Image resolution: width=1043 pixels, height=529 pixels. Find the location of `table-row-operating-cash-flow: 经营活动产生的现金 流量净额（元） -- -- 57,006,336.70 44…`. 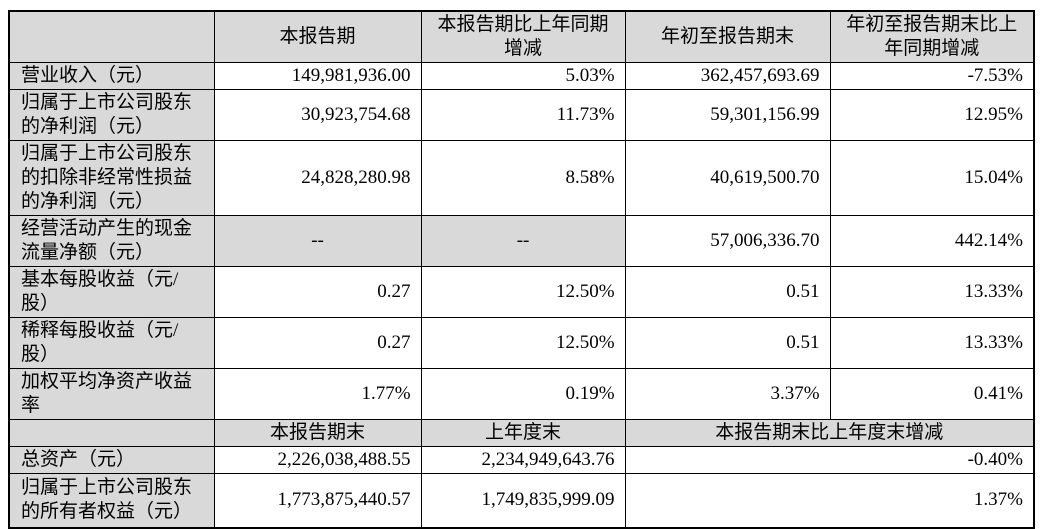

table-row-operating-cash-flow: 经营活动产生的现金 流量净额（元） -- -- 57,006,336.70 44… is located at coordinates (521, 241).